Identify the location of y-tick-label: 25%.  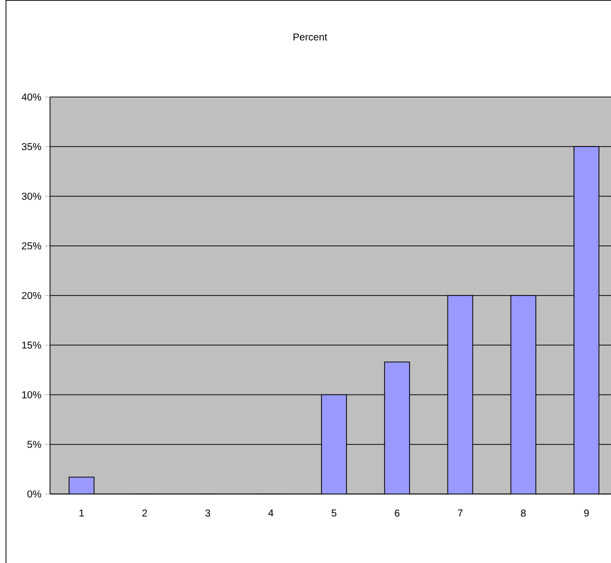
(32, 246).